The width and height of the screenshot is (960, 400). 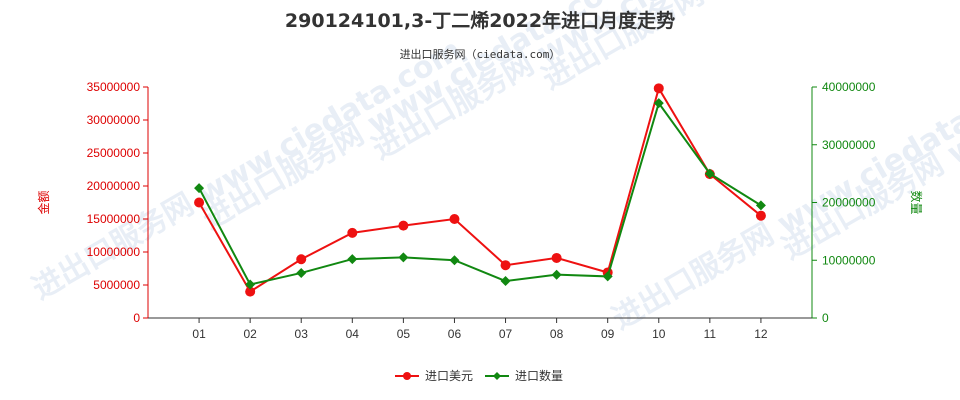 What do you see at coordinates (353, 334) in the screenshot?
I see `x-tick-label: 04` at bounding box center [353, 334].